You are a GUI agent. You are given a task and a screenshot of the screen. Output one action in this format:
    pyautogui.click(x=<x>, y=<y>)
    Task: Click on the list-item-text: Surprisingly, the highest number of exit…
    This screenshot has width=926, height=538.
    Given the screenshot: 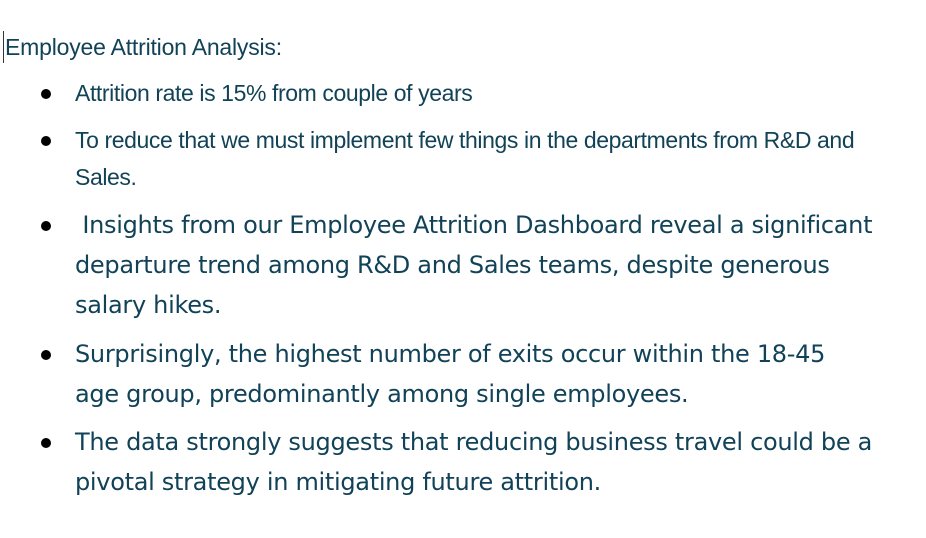 What is the action you would take?
    pyautogui.click(x=475, y=374)
    